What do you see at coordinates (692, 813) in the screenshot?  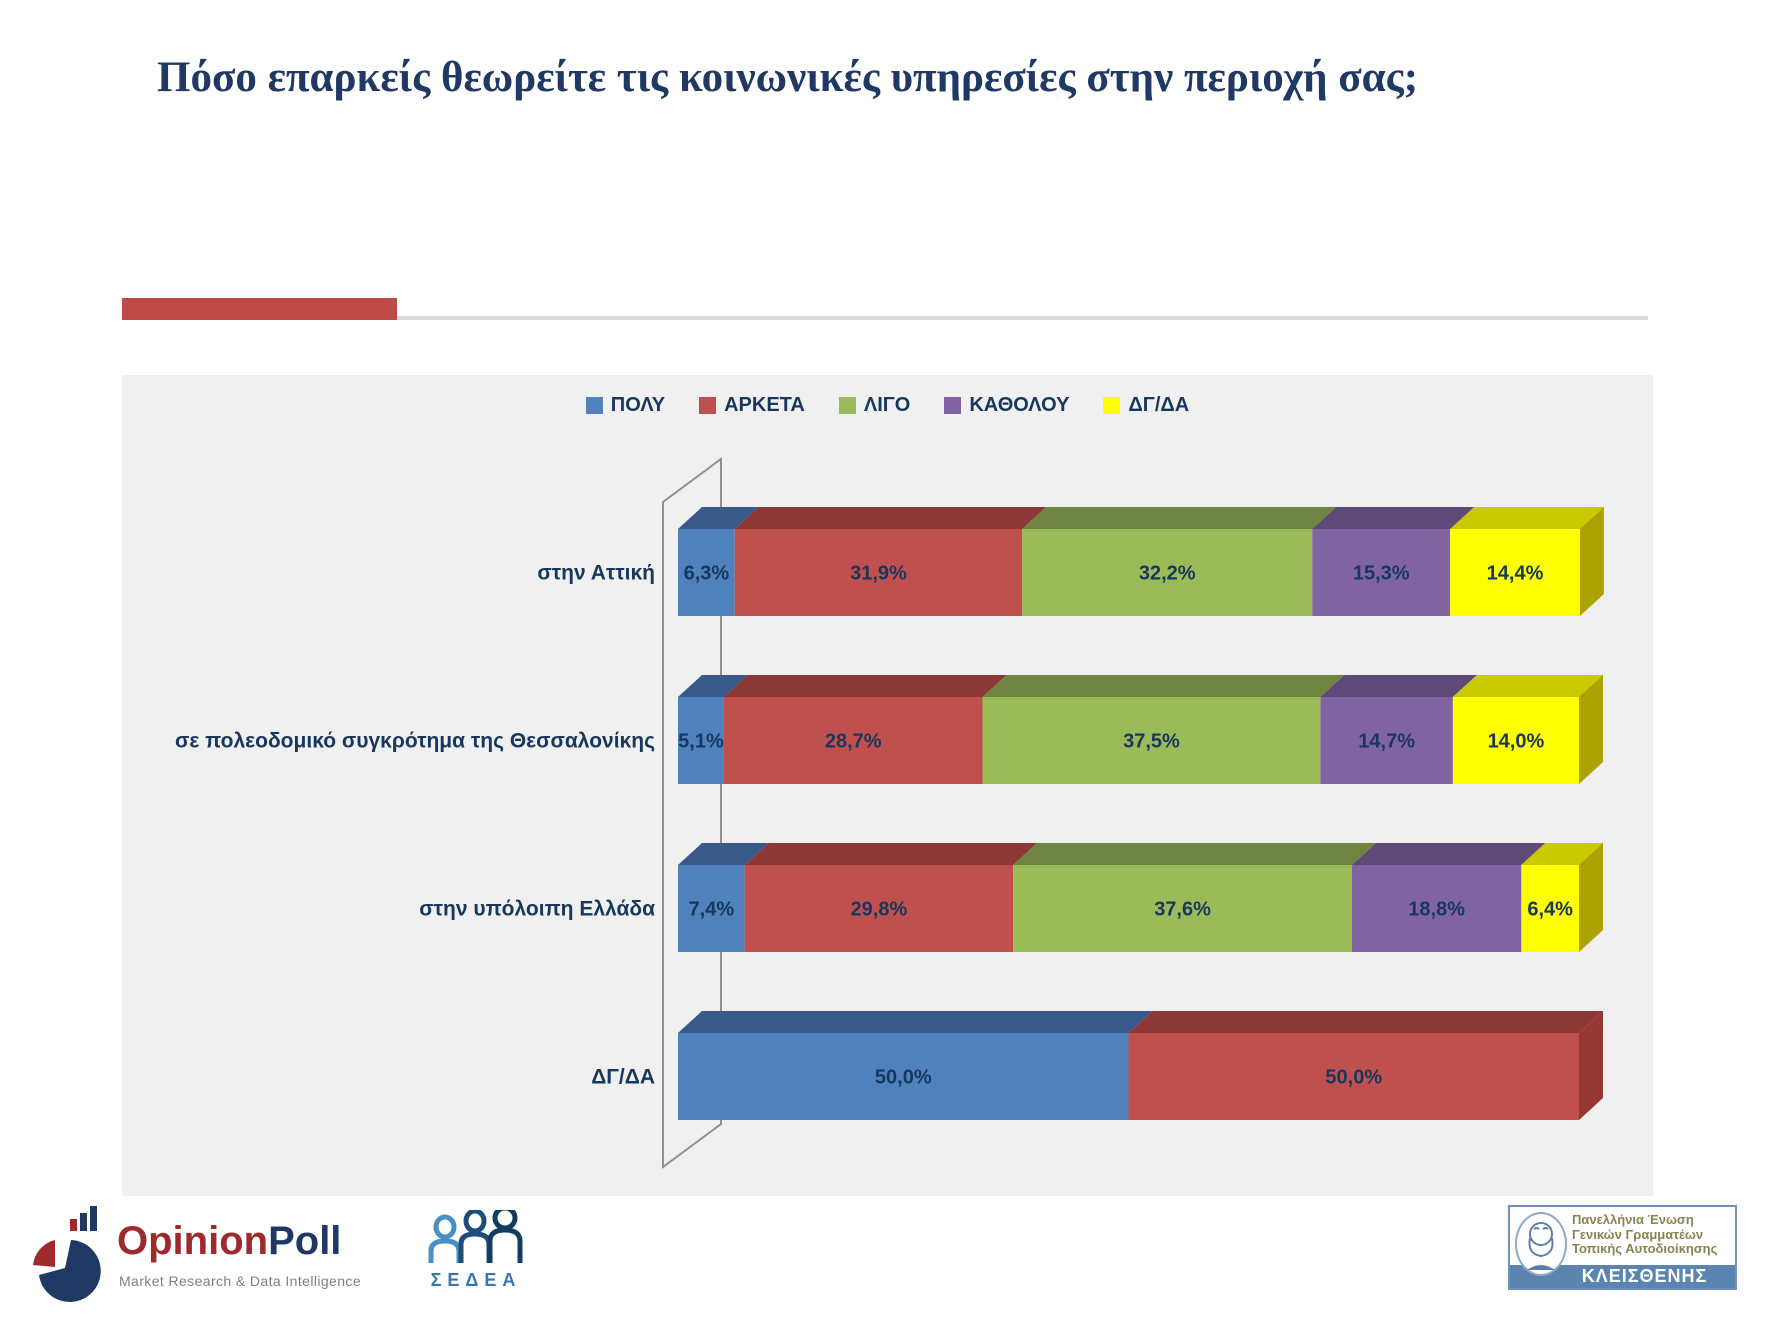 I see `chart-back-wall` at bounding box center [692, 813].